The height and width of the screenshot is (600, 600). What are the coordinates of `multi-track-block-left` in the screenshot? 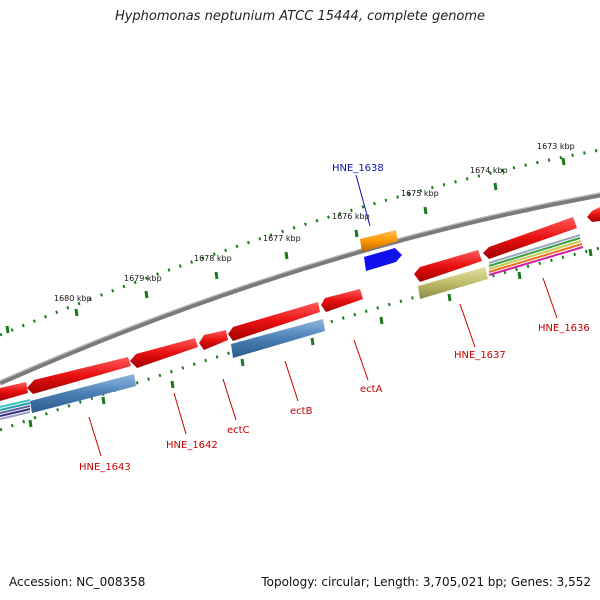 It's located at (15, 409).